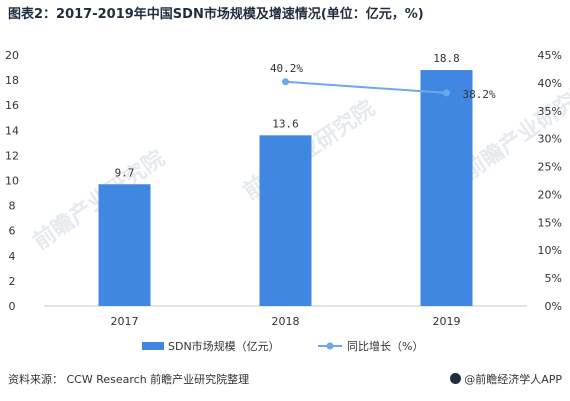 Image resolution: width=570 pixels, height=401 pixels. Describe the element at coordinates (12, 55) in the screenshot. I see `left-axis-tick-label: 20` at that location.